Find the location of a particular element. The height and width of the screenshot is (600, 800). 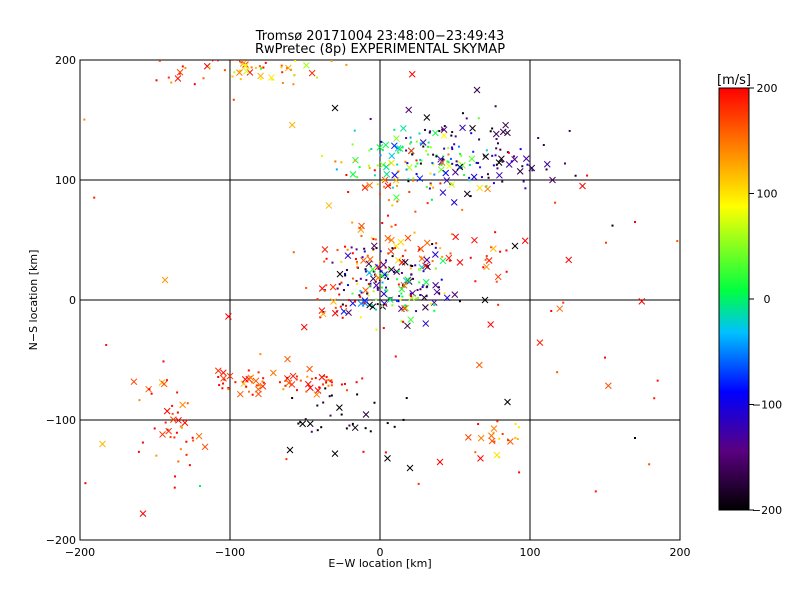

y-tick-label: 100 is located at coordinates (65, 180).